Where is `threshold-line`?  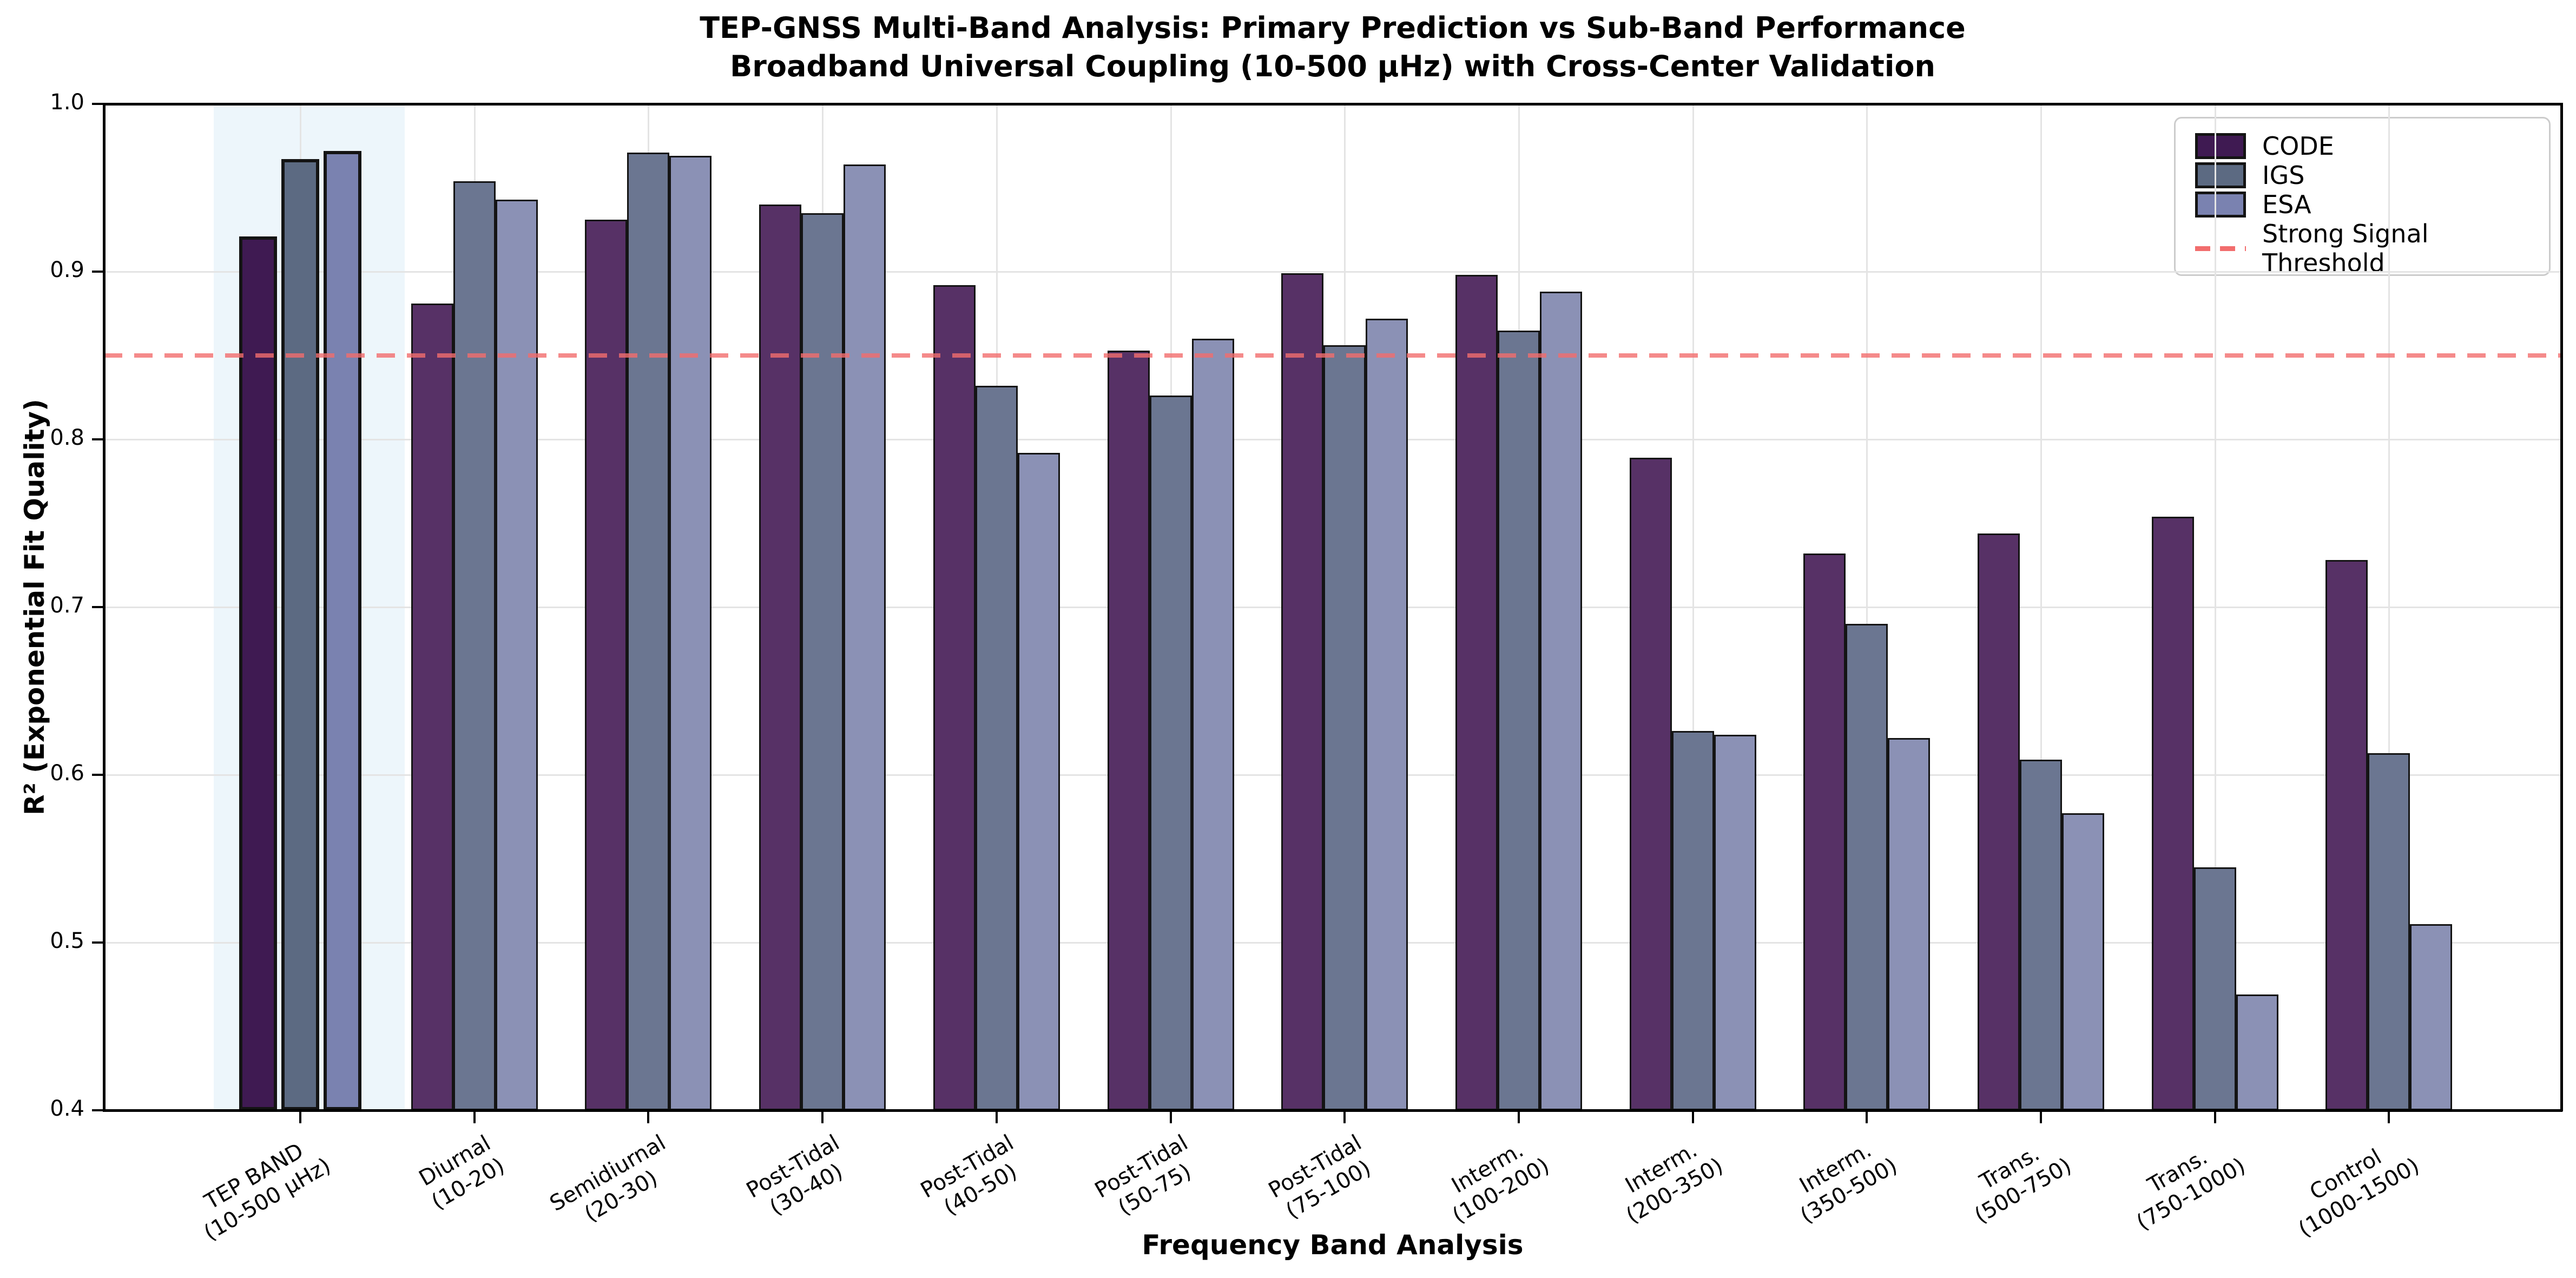
threshold-line is located at coordinates (1332, 355).